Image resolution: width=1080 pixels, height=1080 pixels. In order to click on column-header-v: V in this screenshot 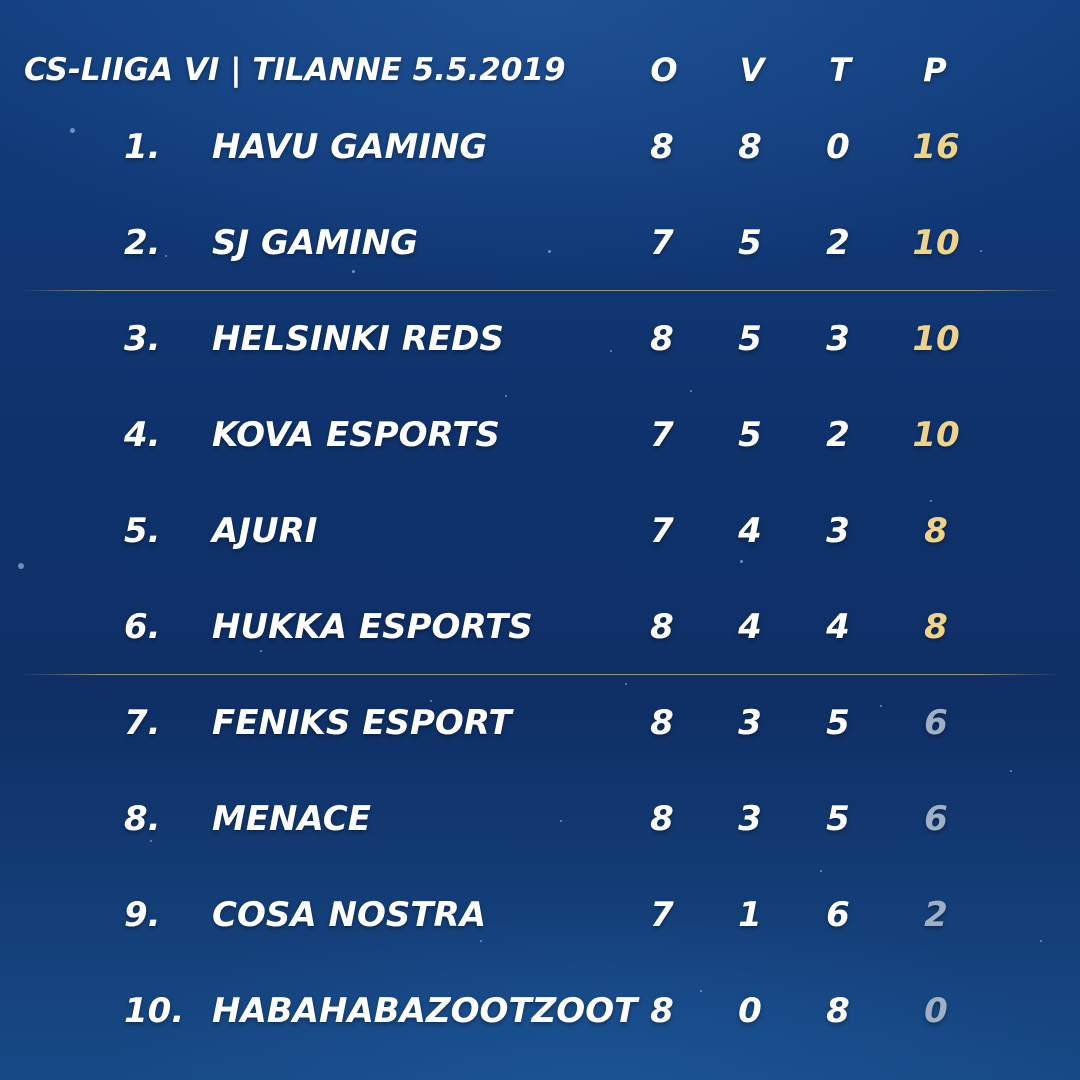, I will do `click(752, 70)`.